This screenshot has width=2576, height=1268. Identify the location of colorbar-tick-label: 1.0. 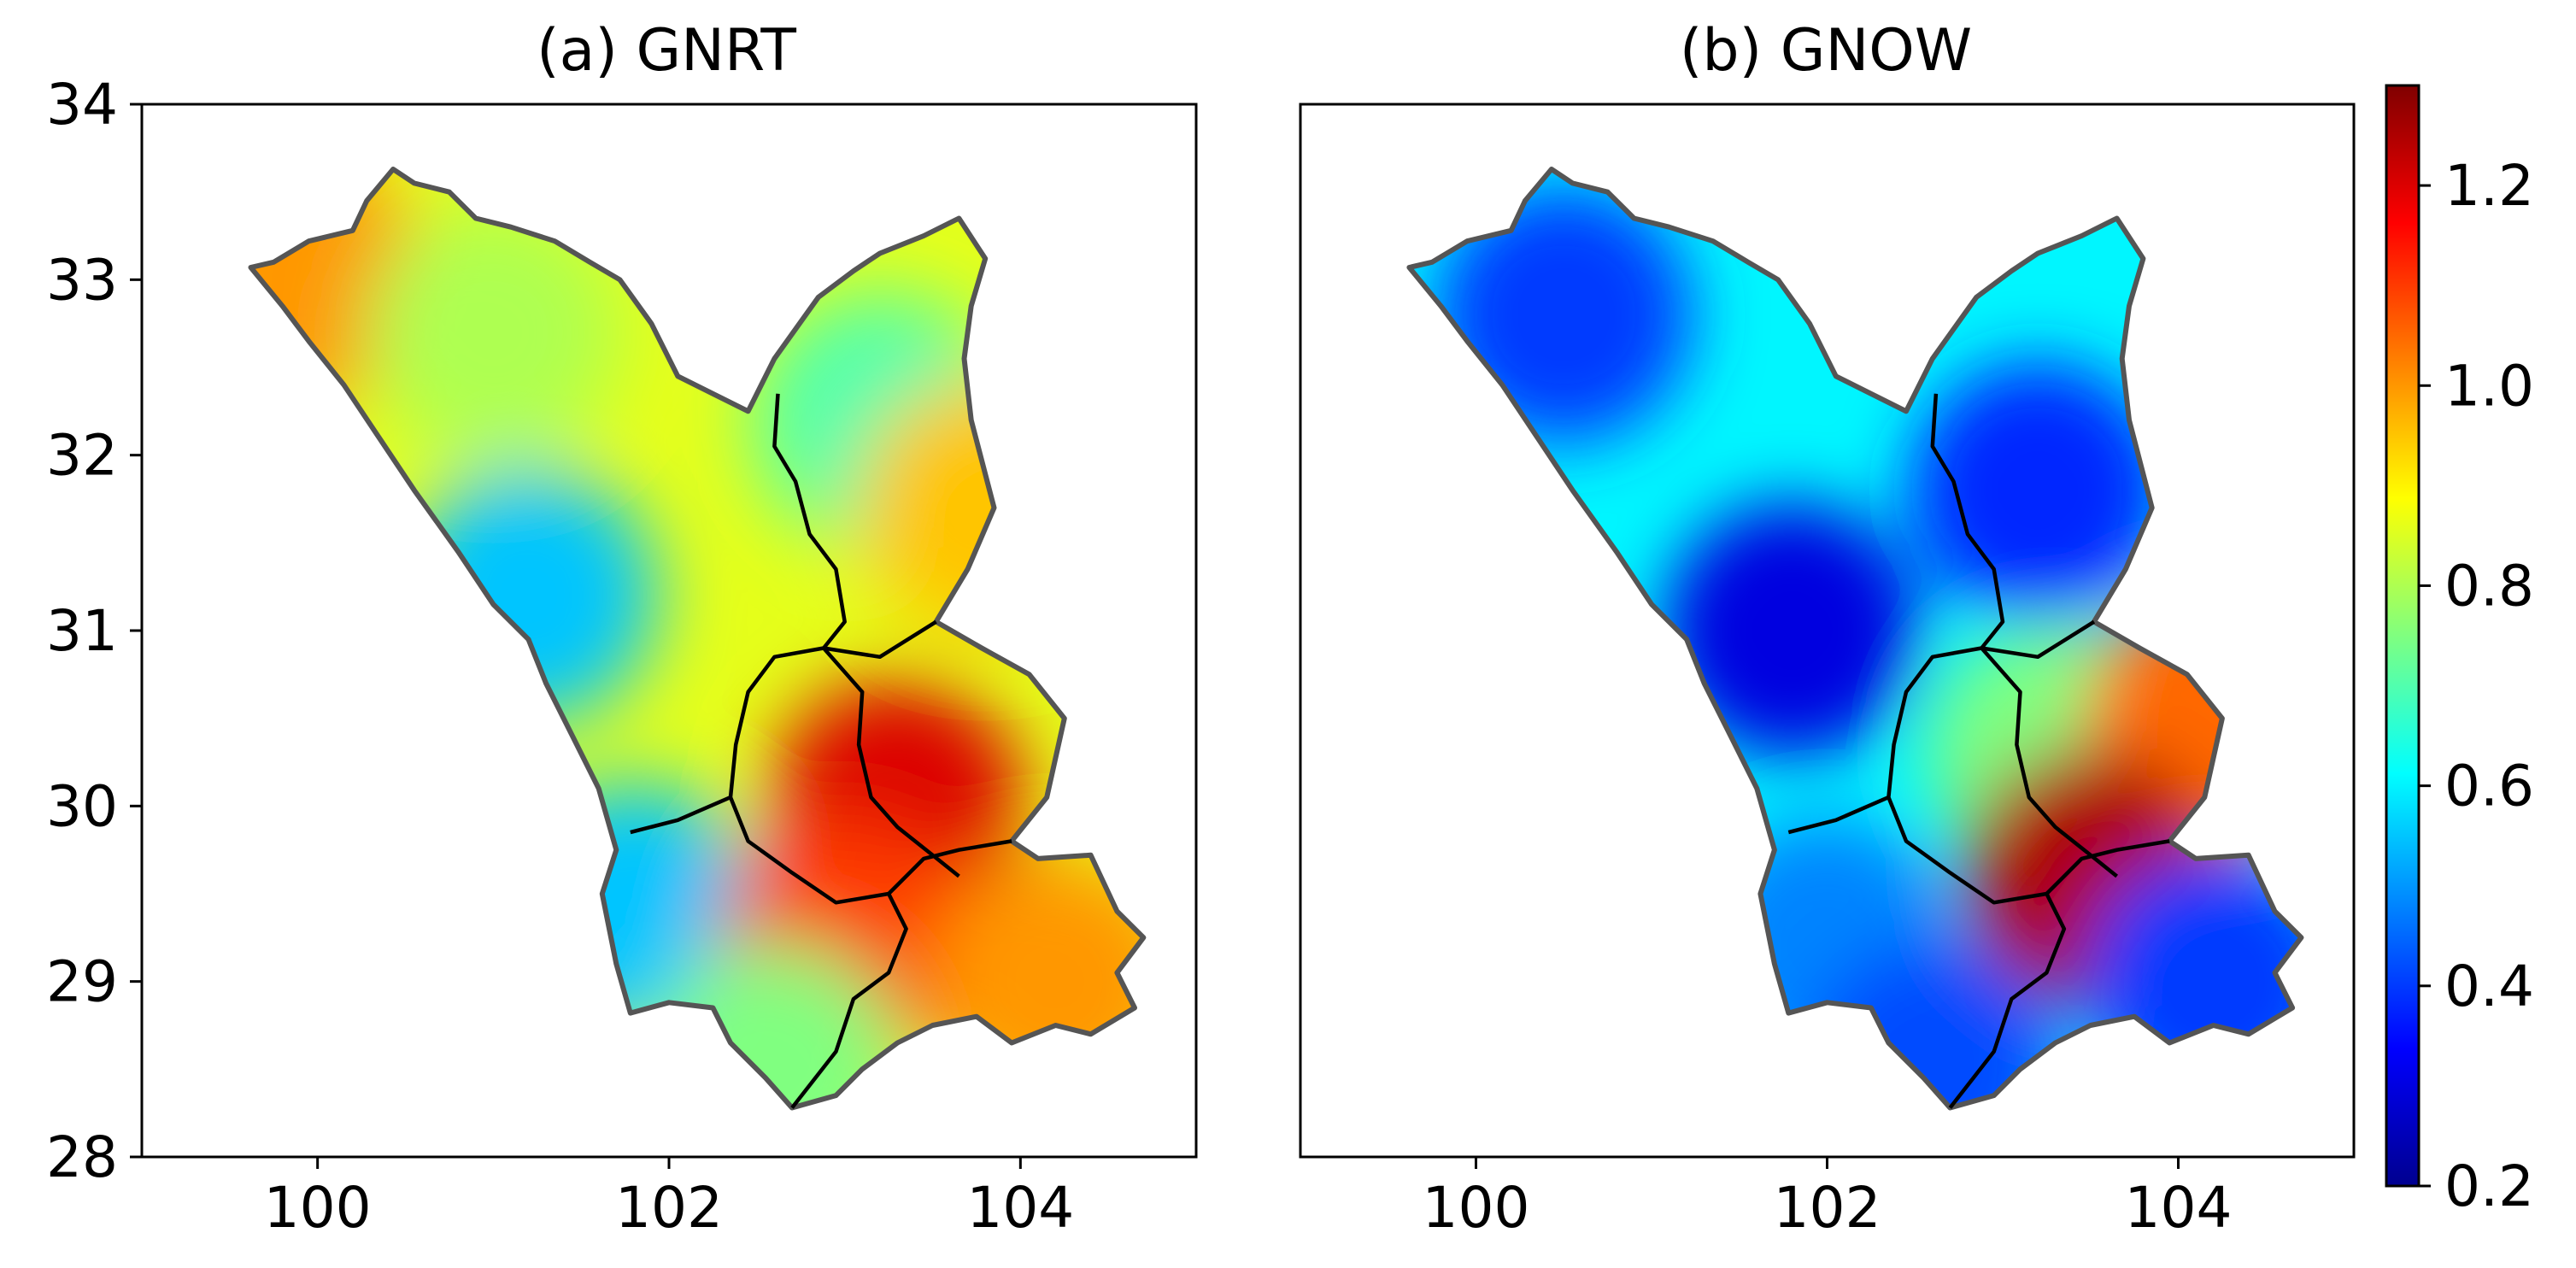
(2489, 386).